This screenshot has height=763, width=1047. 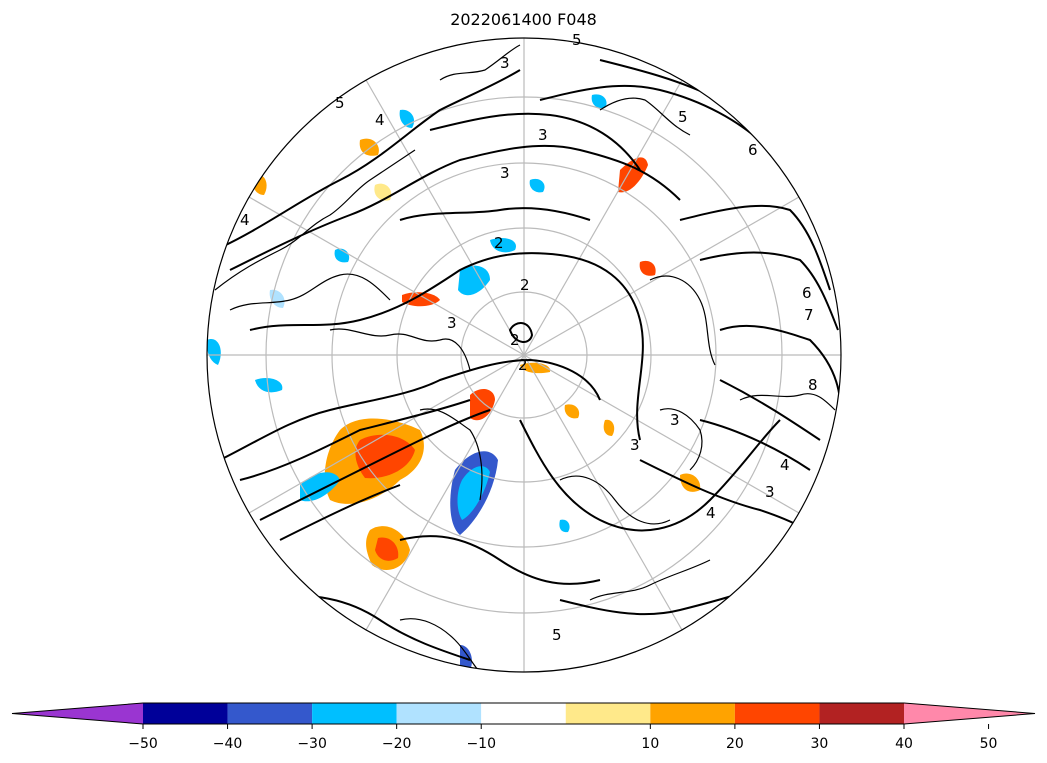 What do you see at coordinates (753, 150) in the screenshot?
I see `contour-label: 6` at bounding box center [753, 150].